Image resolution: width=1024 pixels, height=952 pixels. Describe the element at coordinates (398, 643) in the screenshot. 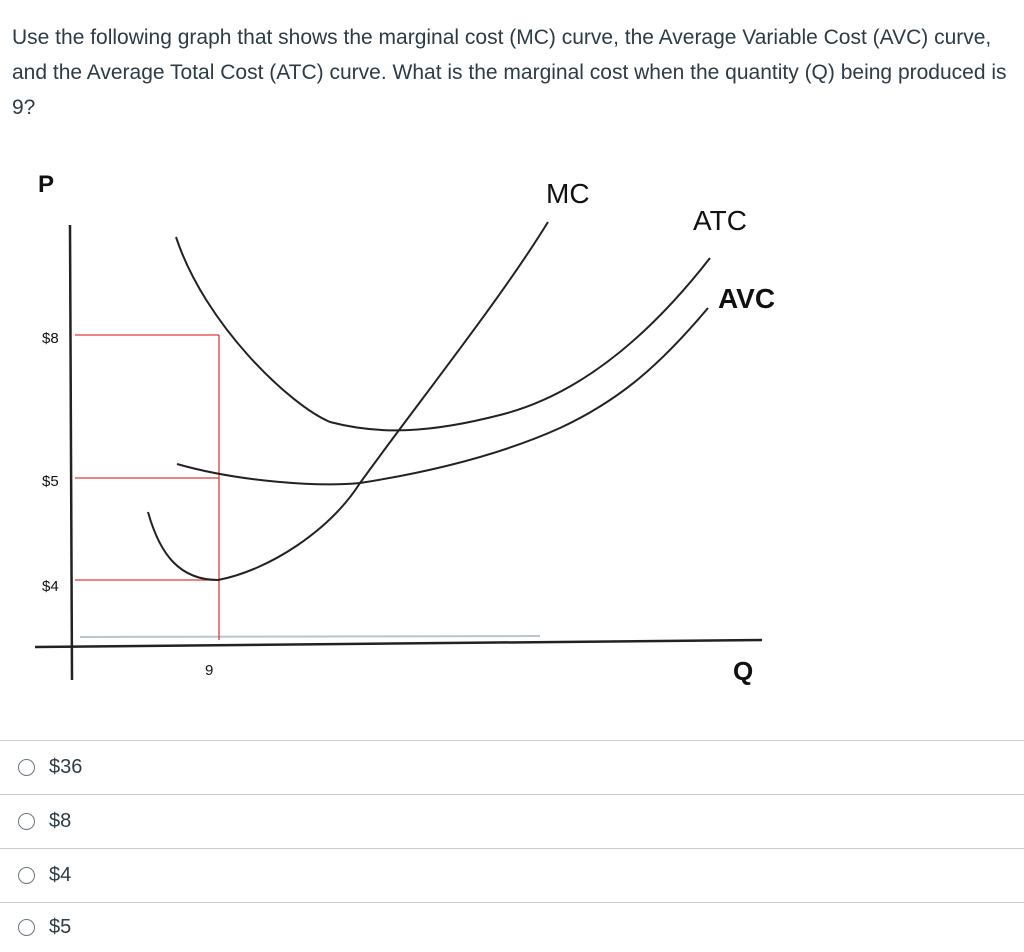

I see `x-axis` at that location.